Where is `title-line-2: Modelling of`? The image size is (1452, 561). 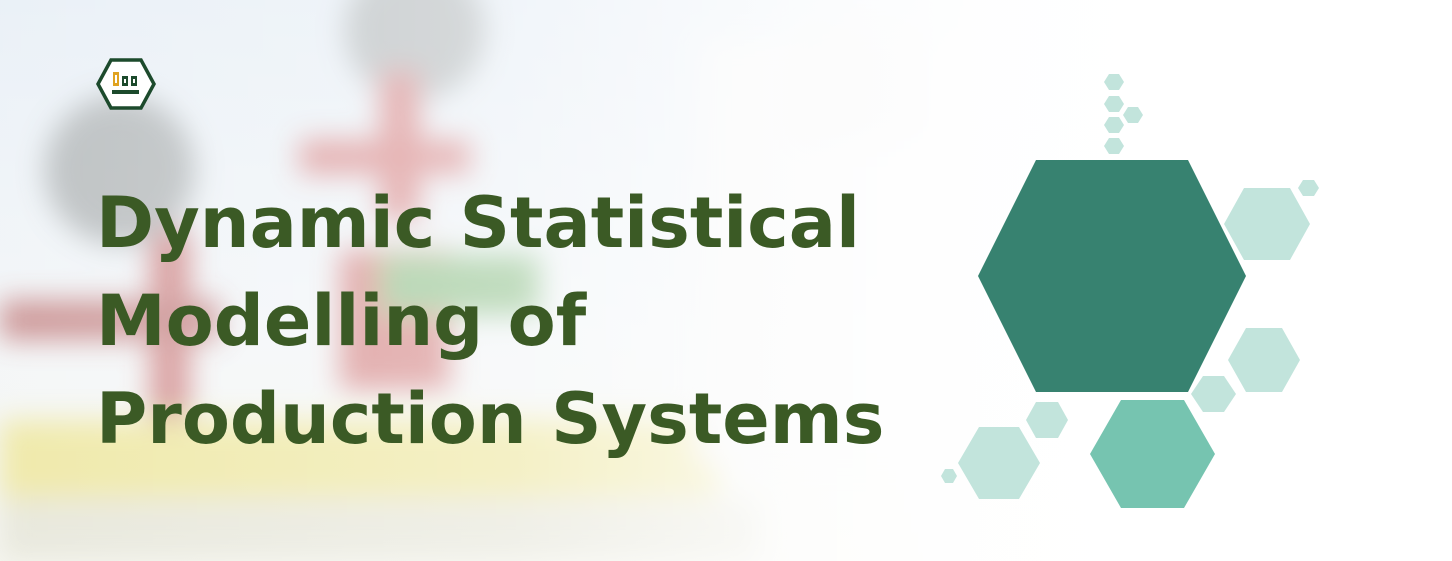 title-line-2: Modelling of is located at coordinates (341, 321).